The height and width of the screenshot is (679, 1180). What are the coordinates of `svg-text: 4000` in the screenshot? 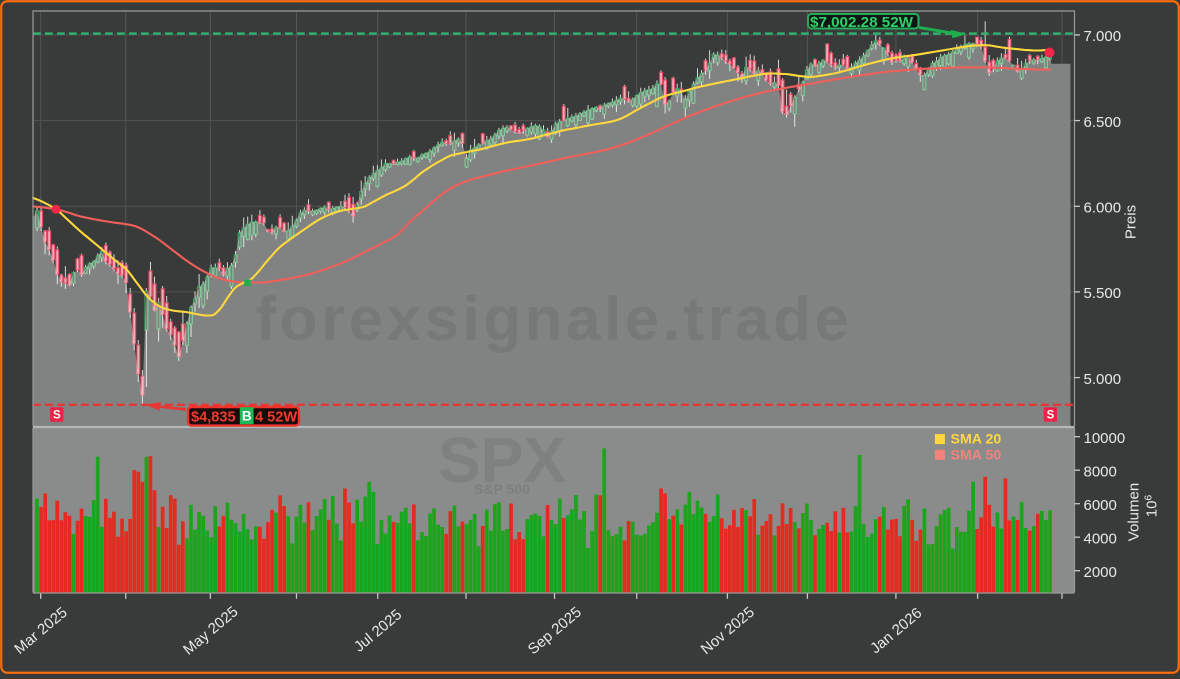 It's located at (1100, 539).